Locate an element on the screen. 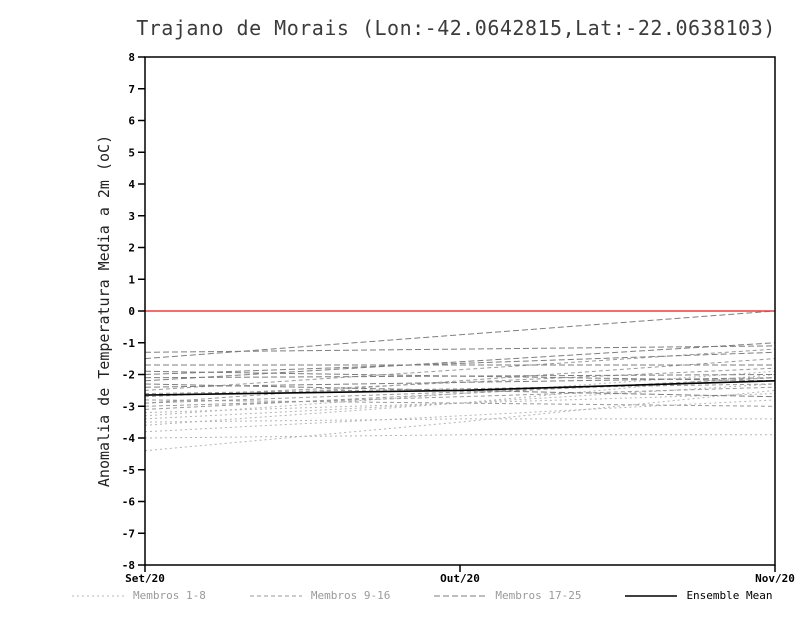  y-tick-label: -4 is located at coordinates (129, 438).